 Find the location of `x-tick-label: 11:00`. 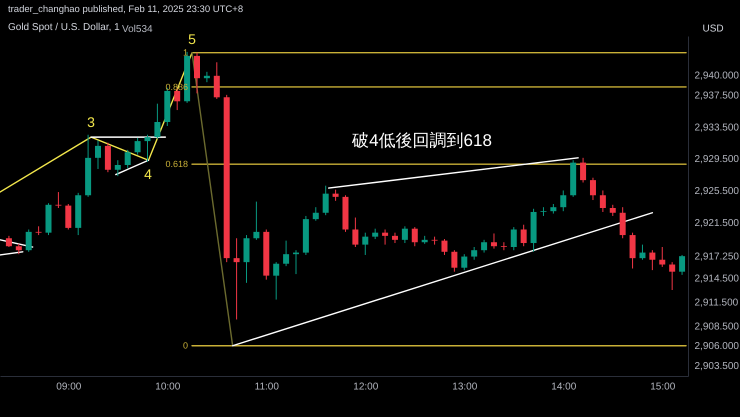

x-tick-label: 11:00 is located at coordinates (267, 387).